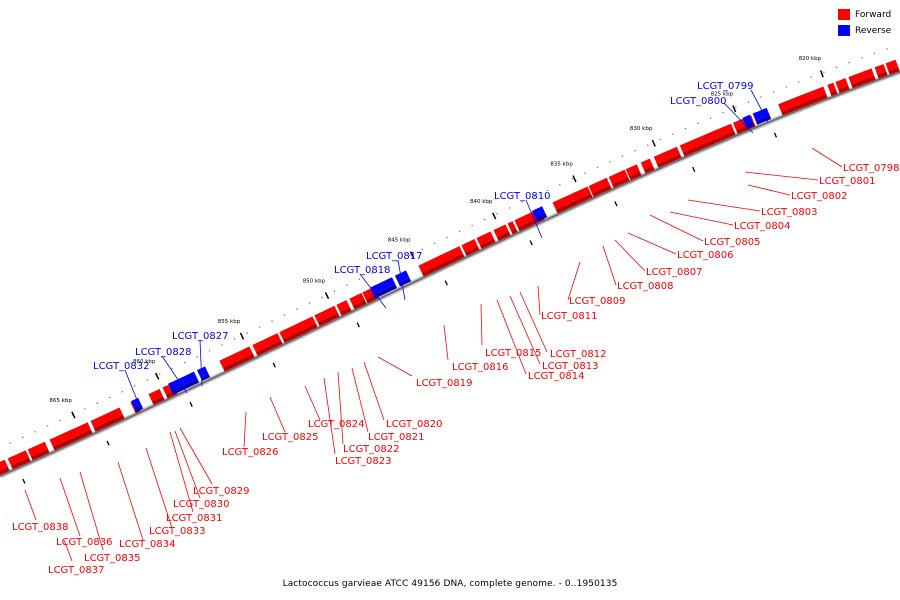 This screenshot has width=900, height=600. What do you see at coordinates (561, 165) in the screenshot?
I see `ruler-tick-label: 835 kbp` at bounding box center [561, 165].